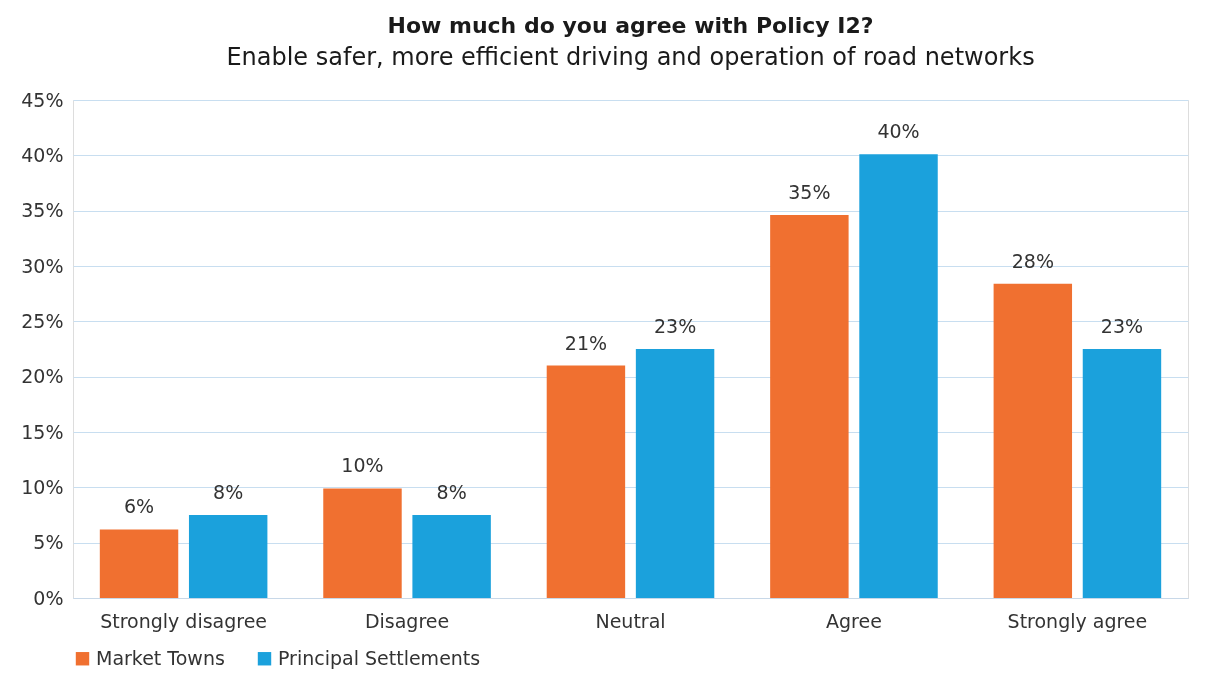 This screenshot has height=684, width=1213. I want to click on data-label: 10%, so click(362, 465).